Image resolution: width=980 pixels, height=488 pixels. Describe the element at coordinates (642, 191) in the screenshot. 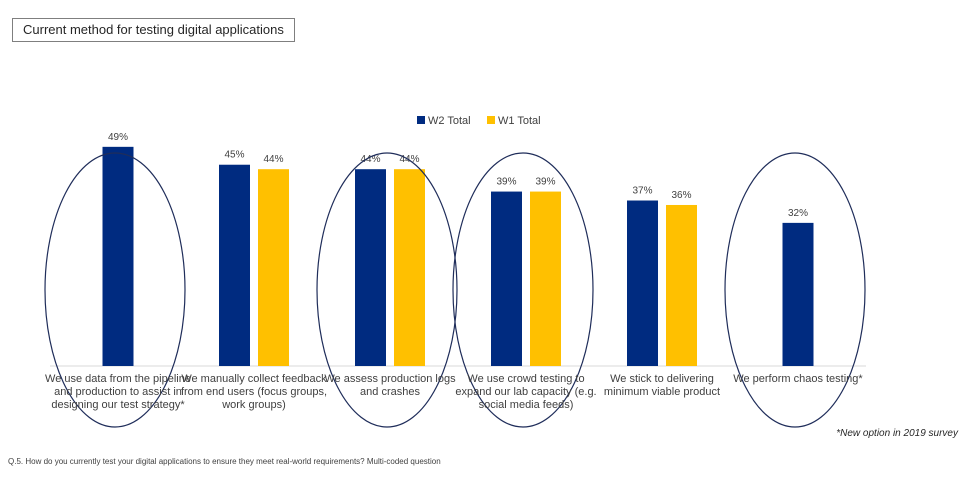

I see `value-label-w2-4: 37%` at that location.